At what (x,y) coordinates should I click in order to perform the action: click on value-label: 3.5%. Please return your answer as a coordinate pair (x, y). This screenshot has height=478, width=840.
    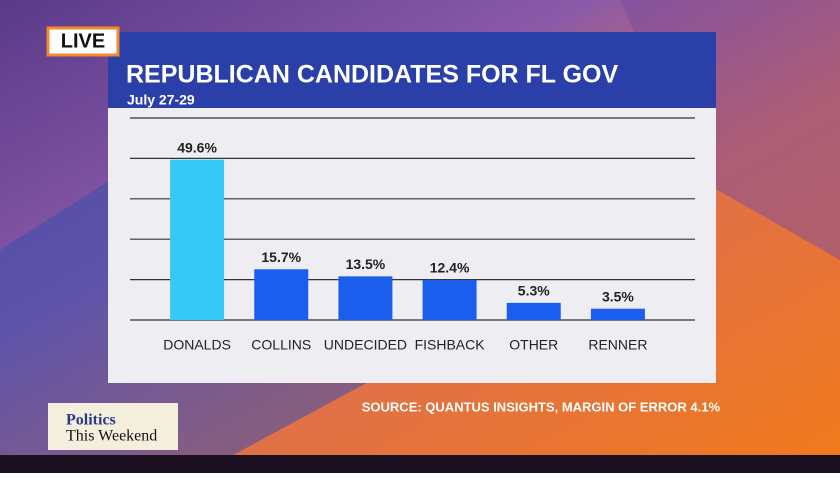
    Looking at the image, I should click on (618, 296).